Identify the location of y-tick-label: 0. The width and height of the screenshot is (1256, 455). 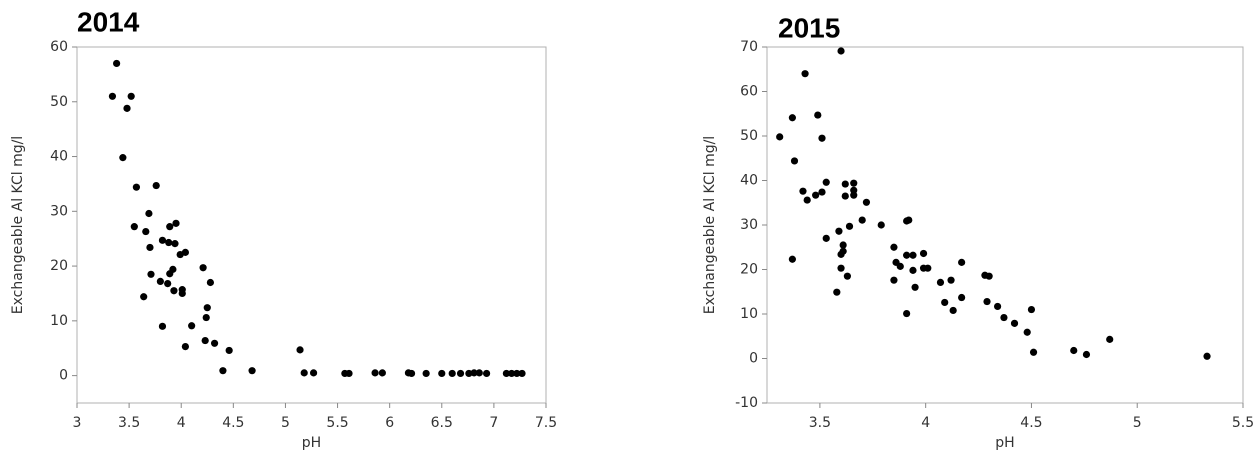
(753, 359).